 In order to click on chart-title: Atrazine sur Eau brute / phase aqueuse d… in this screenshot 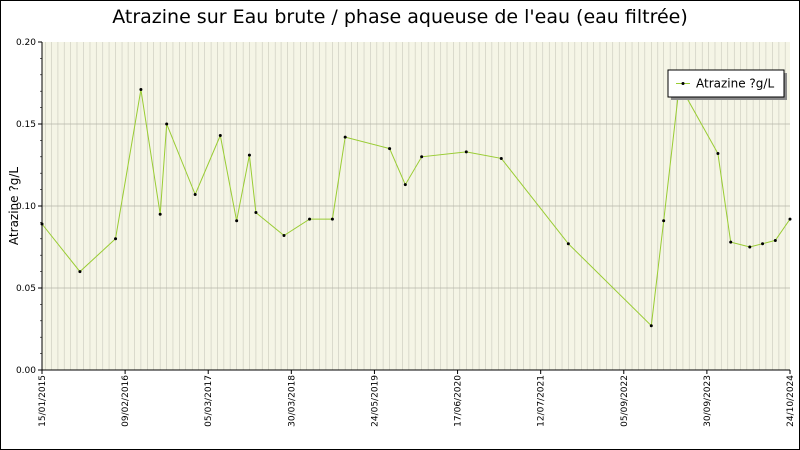, I will do `click(400, 17)`.